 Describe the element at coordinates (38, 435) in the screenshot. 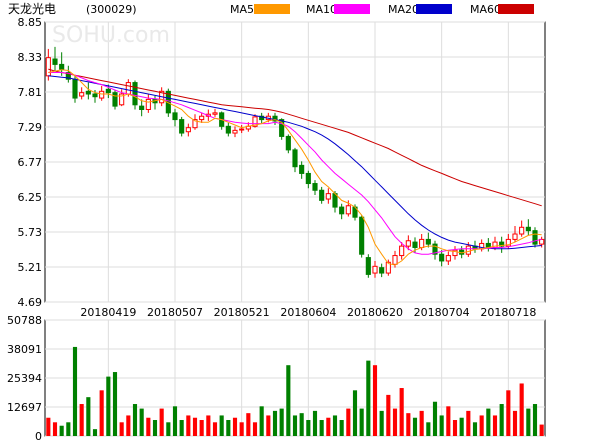

I see `volume-tick-label: 0` at that location.